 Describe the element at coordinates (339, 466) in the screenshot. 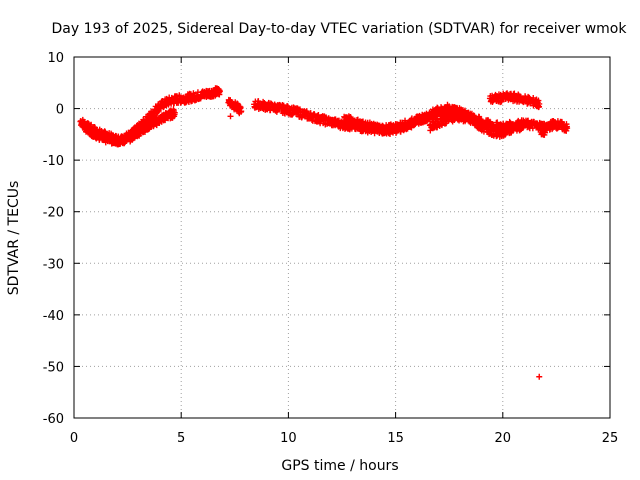

I see `x-axis-label: GPS time / hours` at that location.